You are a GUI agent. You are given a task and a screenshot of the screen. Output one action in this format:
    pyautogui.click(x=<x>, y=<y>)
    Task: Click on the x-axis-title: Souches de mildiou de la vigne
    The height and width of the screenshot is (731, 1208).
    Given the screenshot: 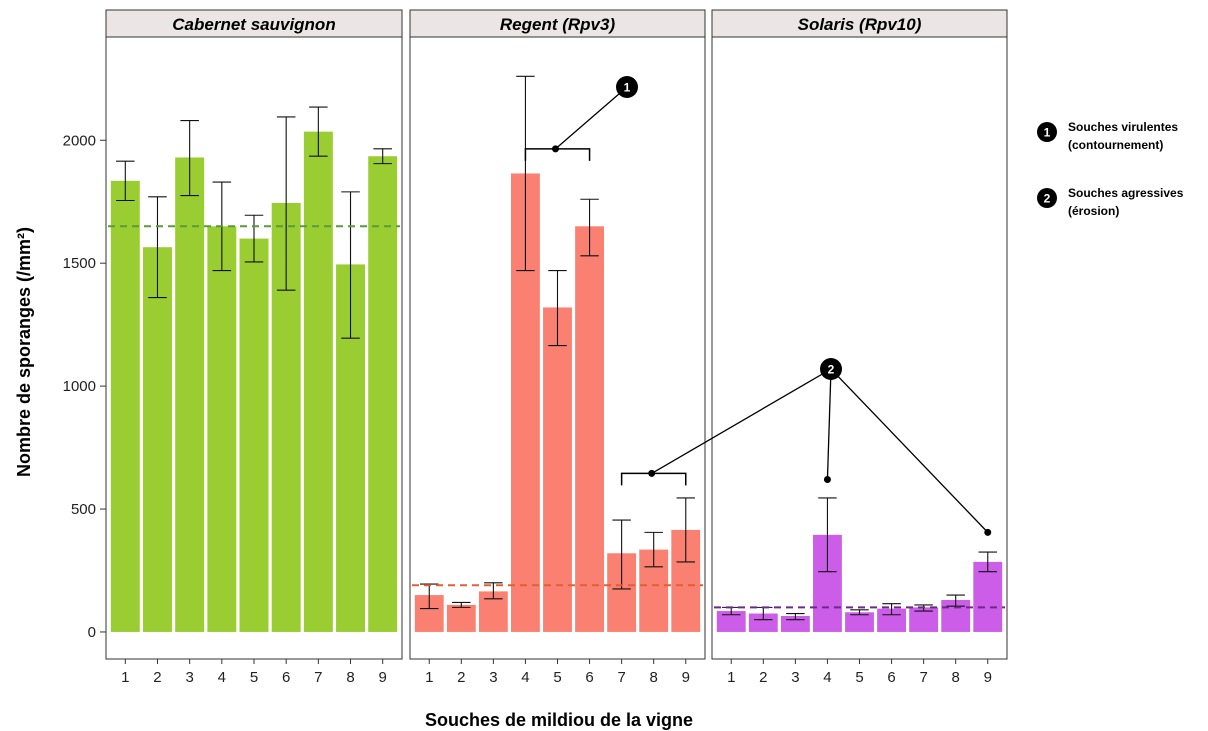 What is the action you would take?
    pyautogui.click(x=559, y=720)
    